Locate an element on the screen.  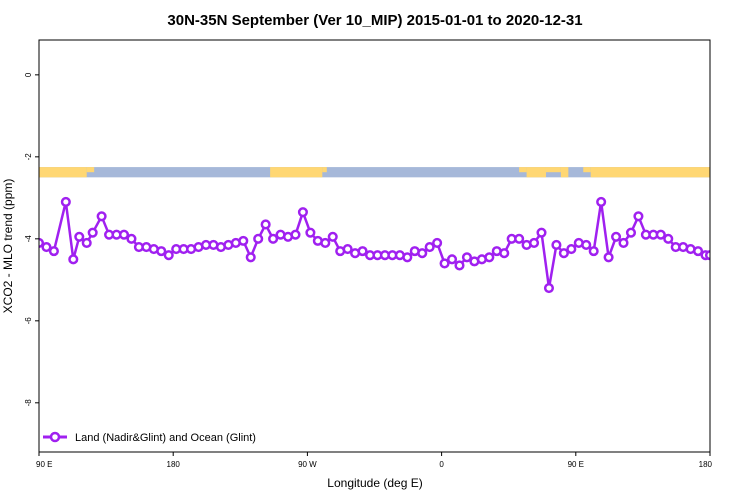
land-ocean-band is located at coordinates (379, 172).